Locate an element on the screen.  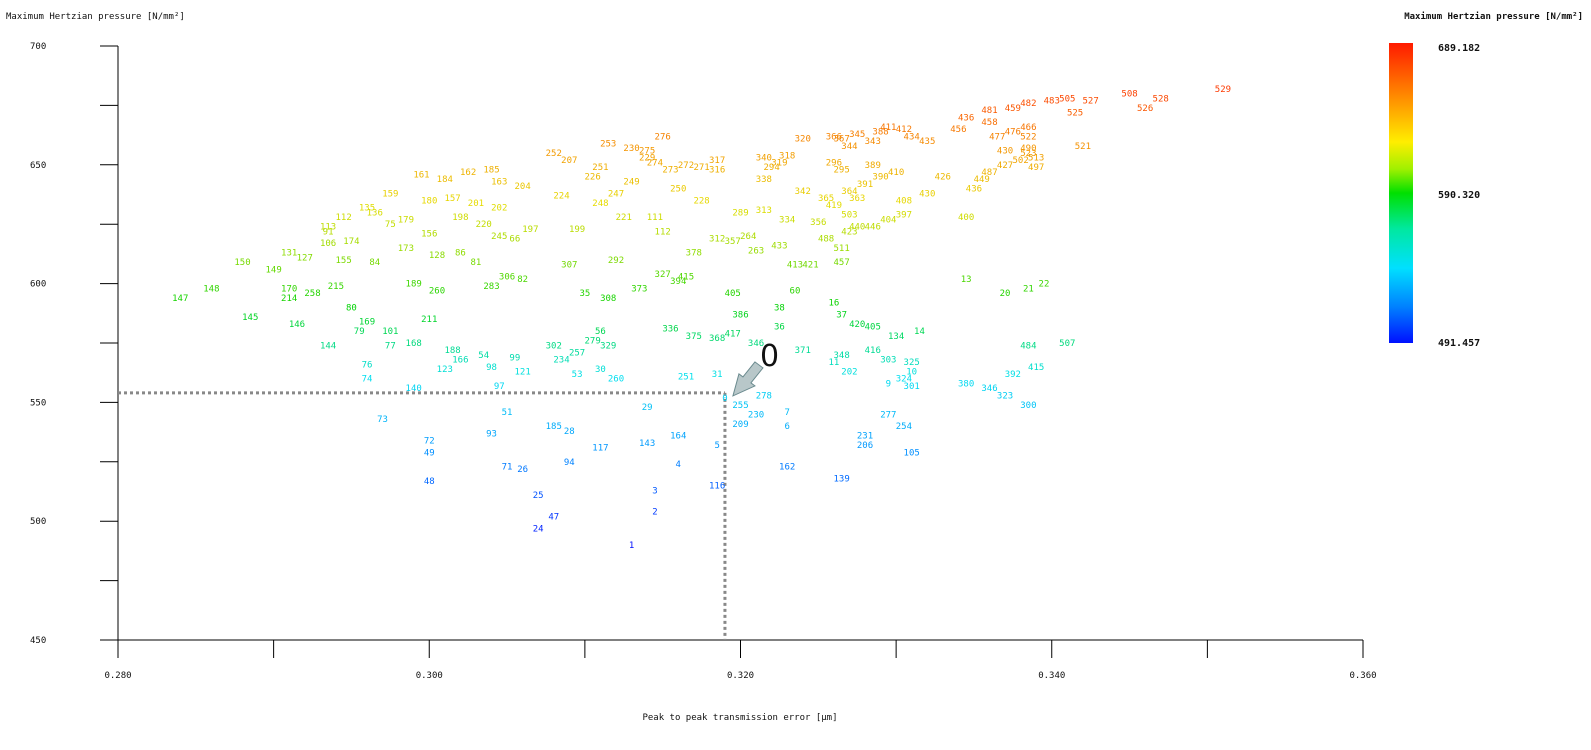
data-point-label: 342 is located at coordinates (803, 192).